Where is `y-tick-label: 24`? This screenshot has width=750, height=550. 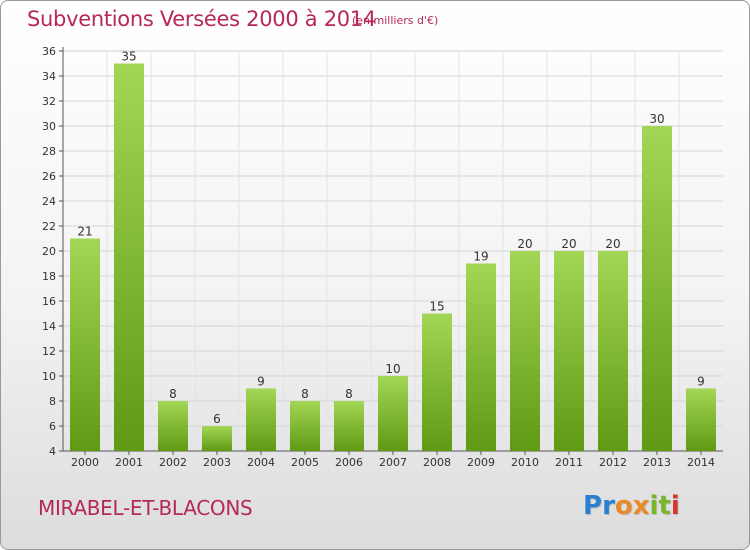 y-tick-label: 24 is located at coordinates (49, 201).